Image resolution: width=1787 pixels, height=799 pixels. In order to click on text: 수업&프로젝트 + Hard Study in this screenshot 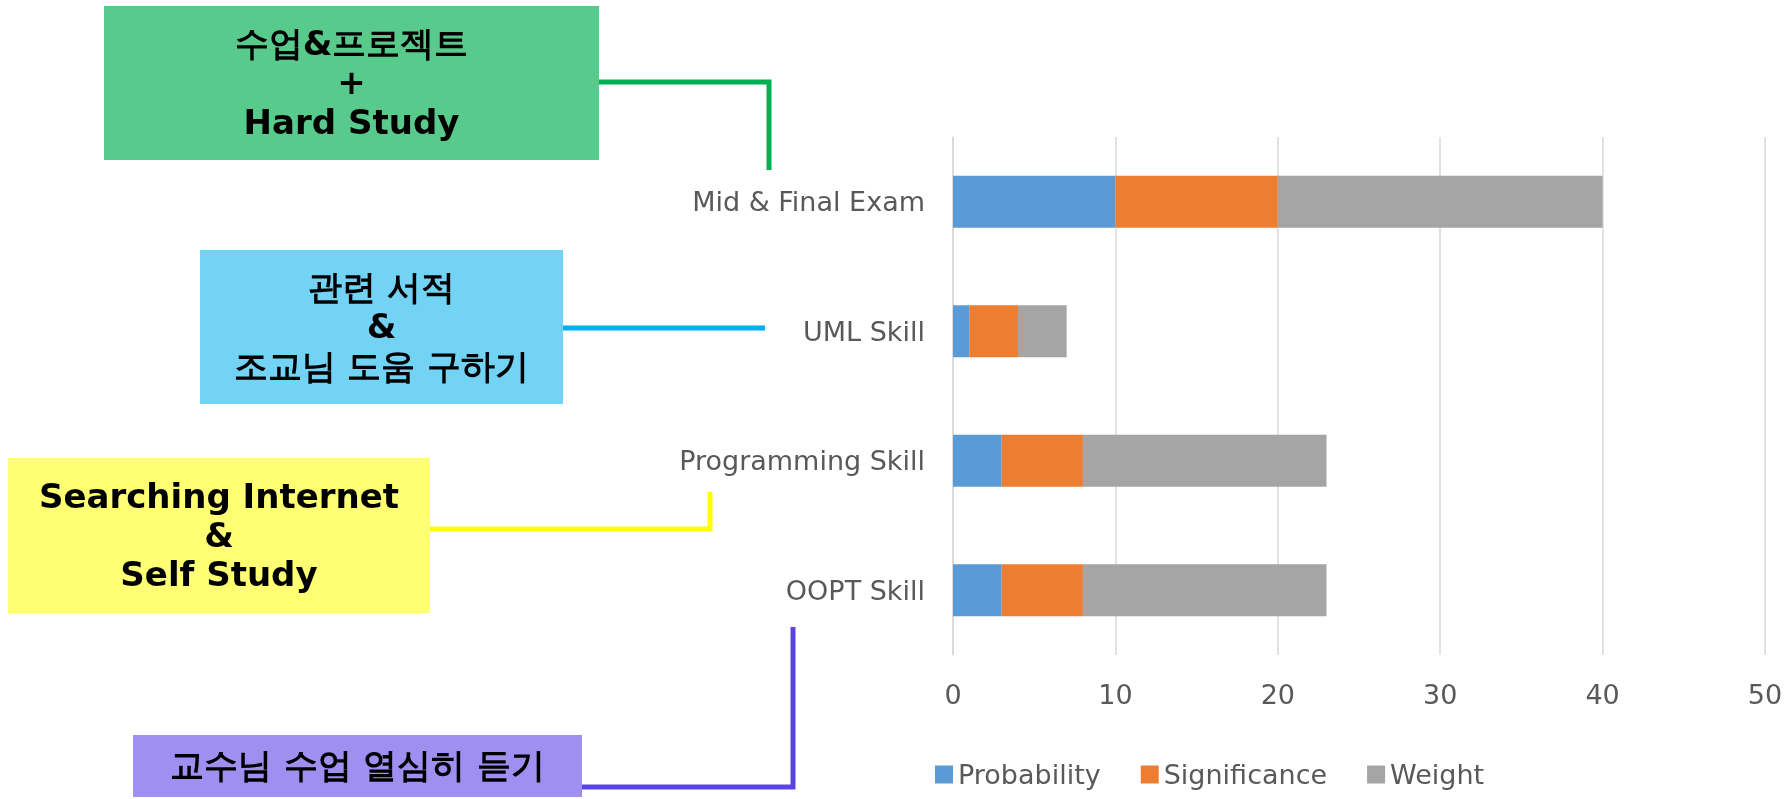, I will do `click(351, 83)`.